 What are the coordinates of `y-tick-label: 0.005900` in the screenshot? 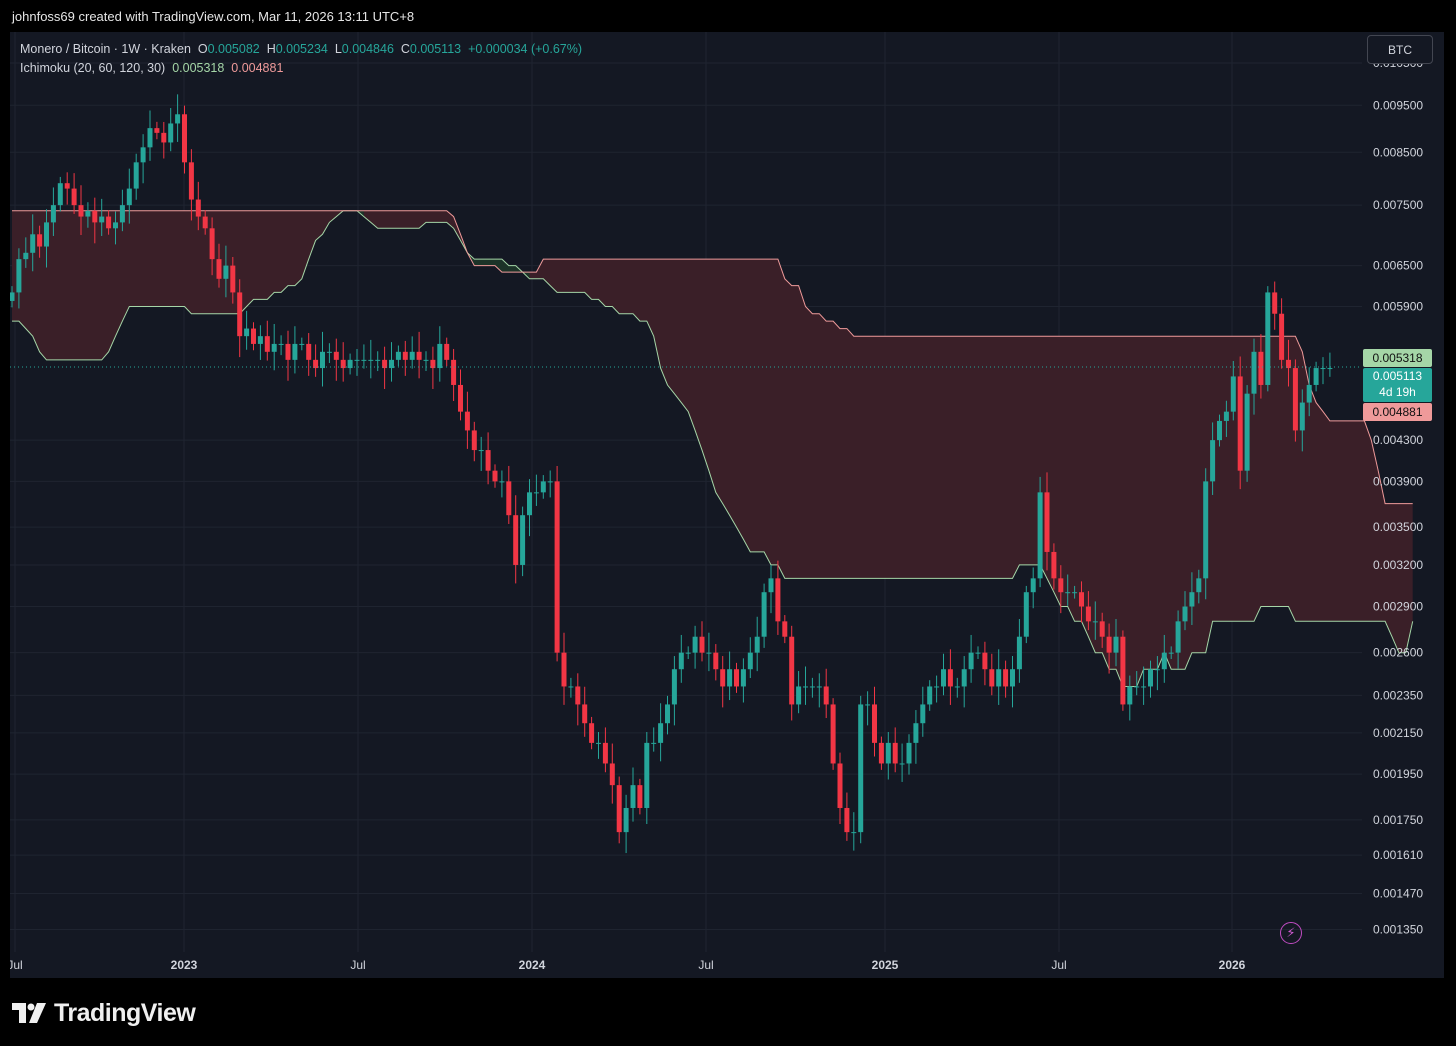 It's located at (1398, 307).